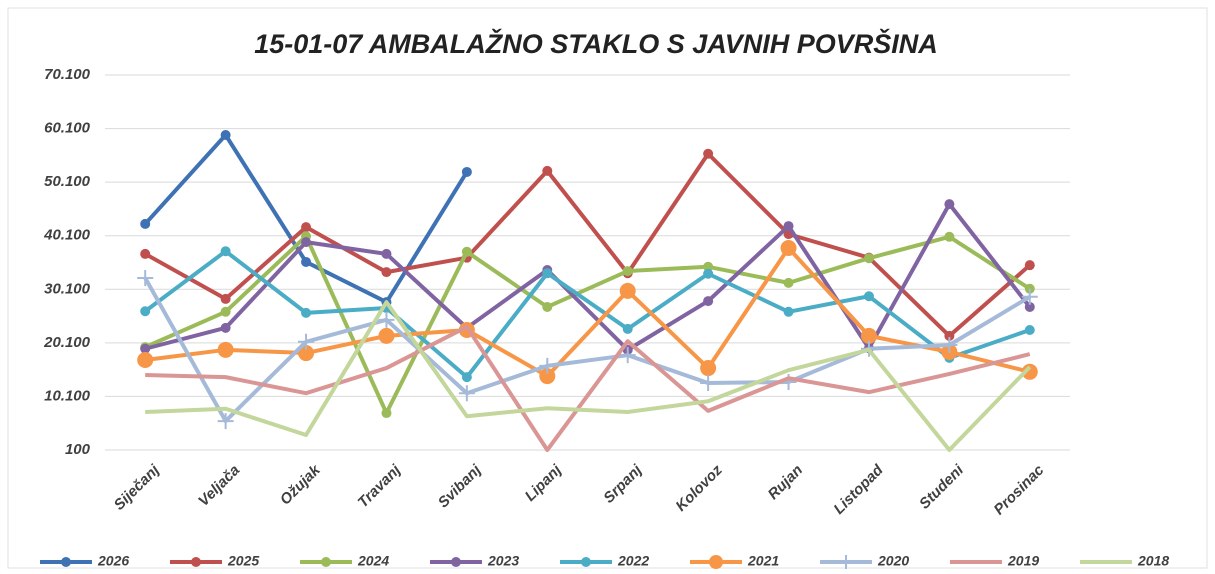 Image resolution: width=1215 pixels, height=574 pixels. Describe the element at coordinates (785, 482) in the screenshot. I see `x-tick-label: Rujan` at that location.